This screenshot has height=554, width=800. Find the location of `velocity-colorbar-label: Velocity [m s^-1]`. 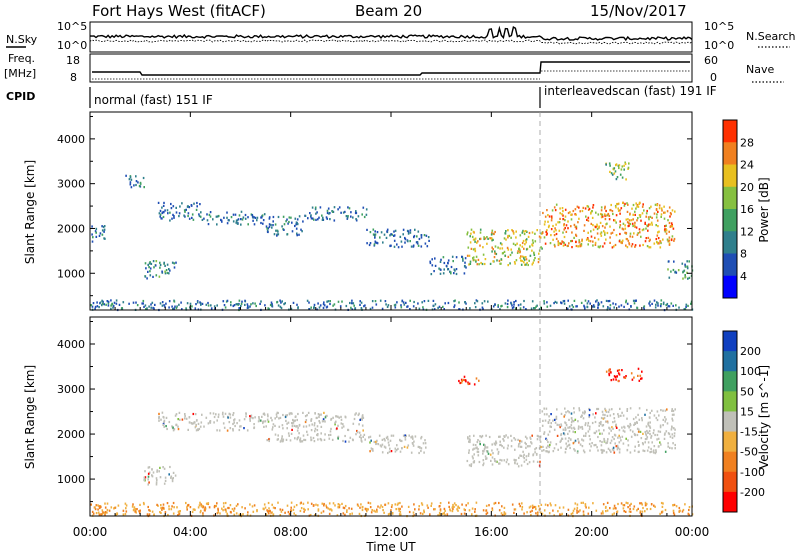

velocity-colorbar-label: Velocity [m s^-1] is located at coordinates (764, 417).